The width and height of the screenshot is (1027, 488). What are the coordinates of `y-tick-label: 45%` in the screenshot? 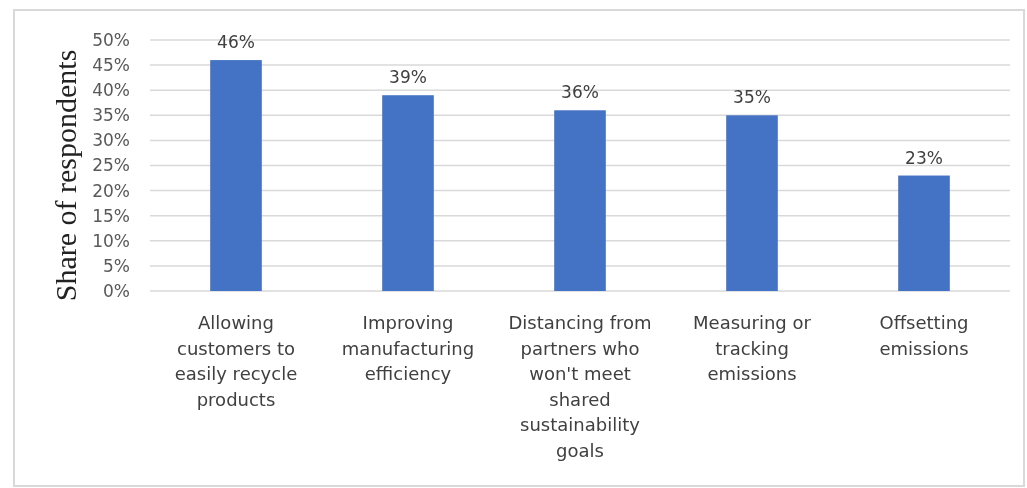 It's located at (111, 65).